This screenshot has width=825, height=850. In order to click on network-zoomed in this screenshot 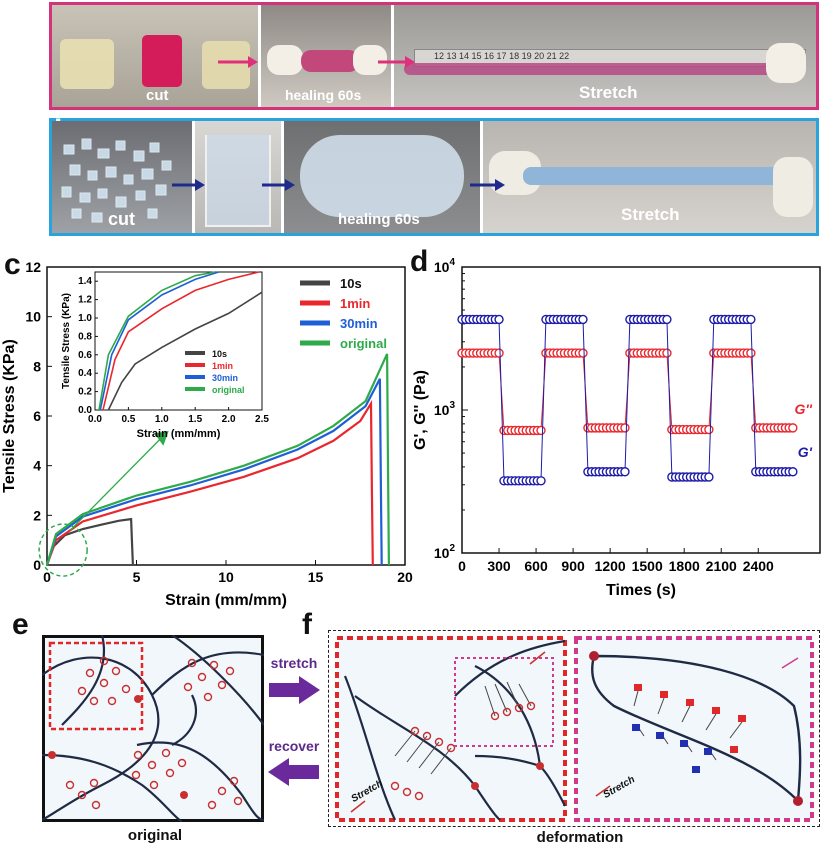, I will do `click(694, 729)`.